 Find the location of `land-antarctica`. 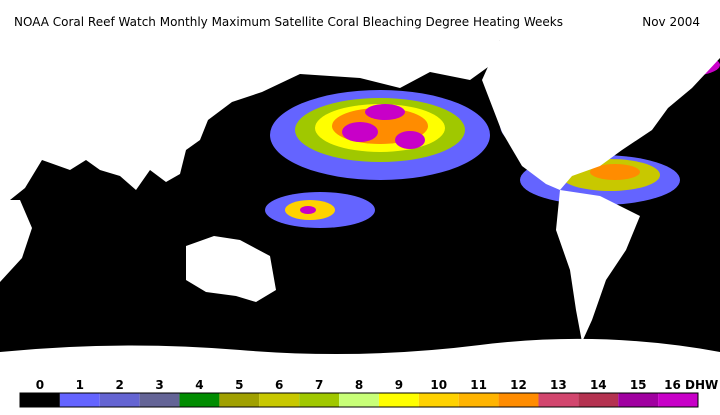

land-antarctica is located at coordinates (360, 356).